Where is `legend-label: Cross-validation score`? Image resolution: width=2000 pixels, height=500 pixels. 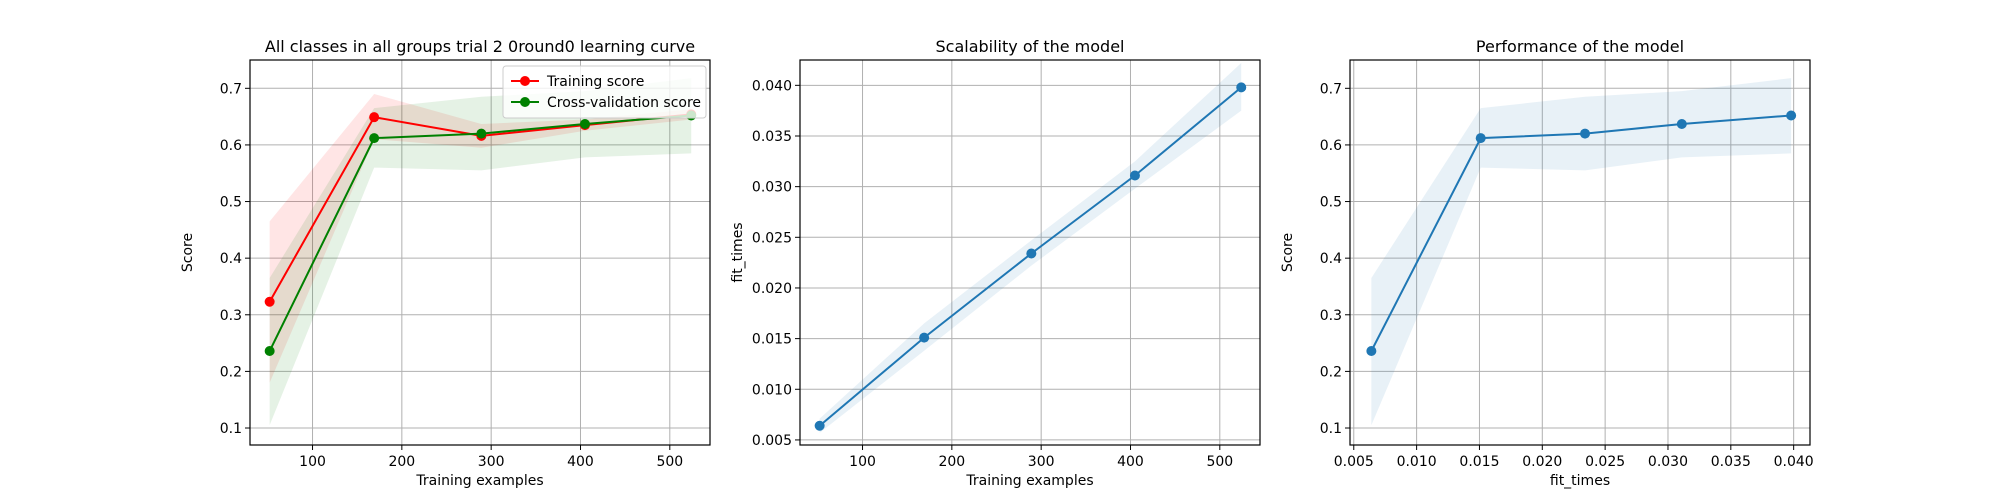 legend-label: Cross-validation score is located at coordinates (624, 103).